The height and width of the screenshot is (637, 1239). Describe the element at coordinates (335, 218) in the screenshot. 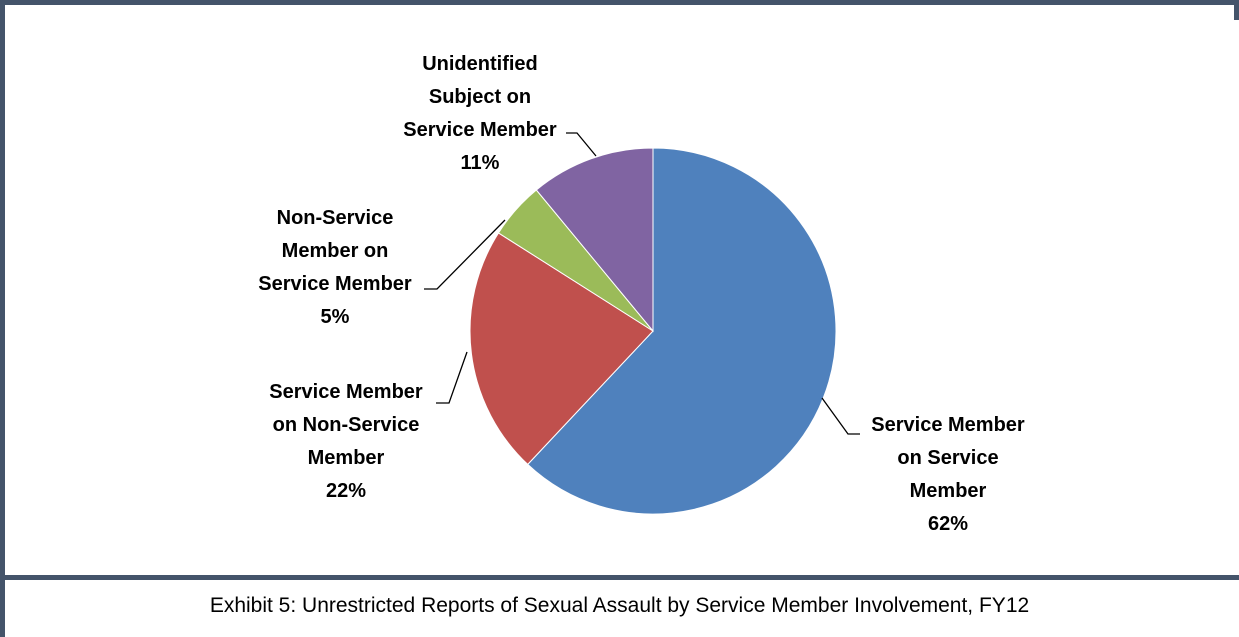

I see `slice-label-line-3: Non-Service` at that location.